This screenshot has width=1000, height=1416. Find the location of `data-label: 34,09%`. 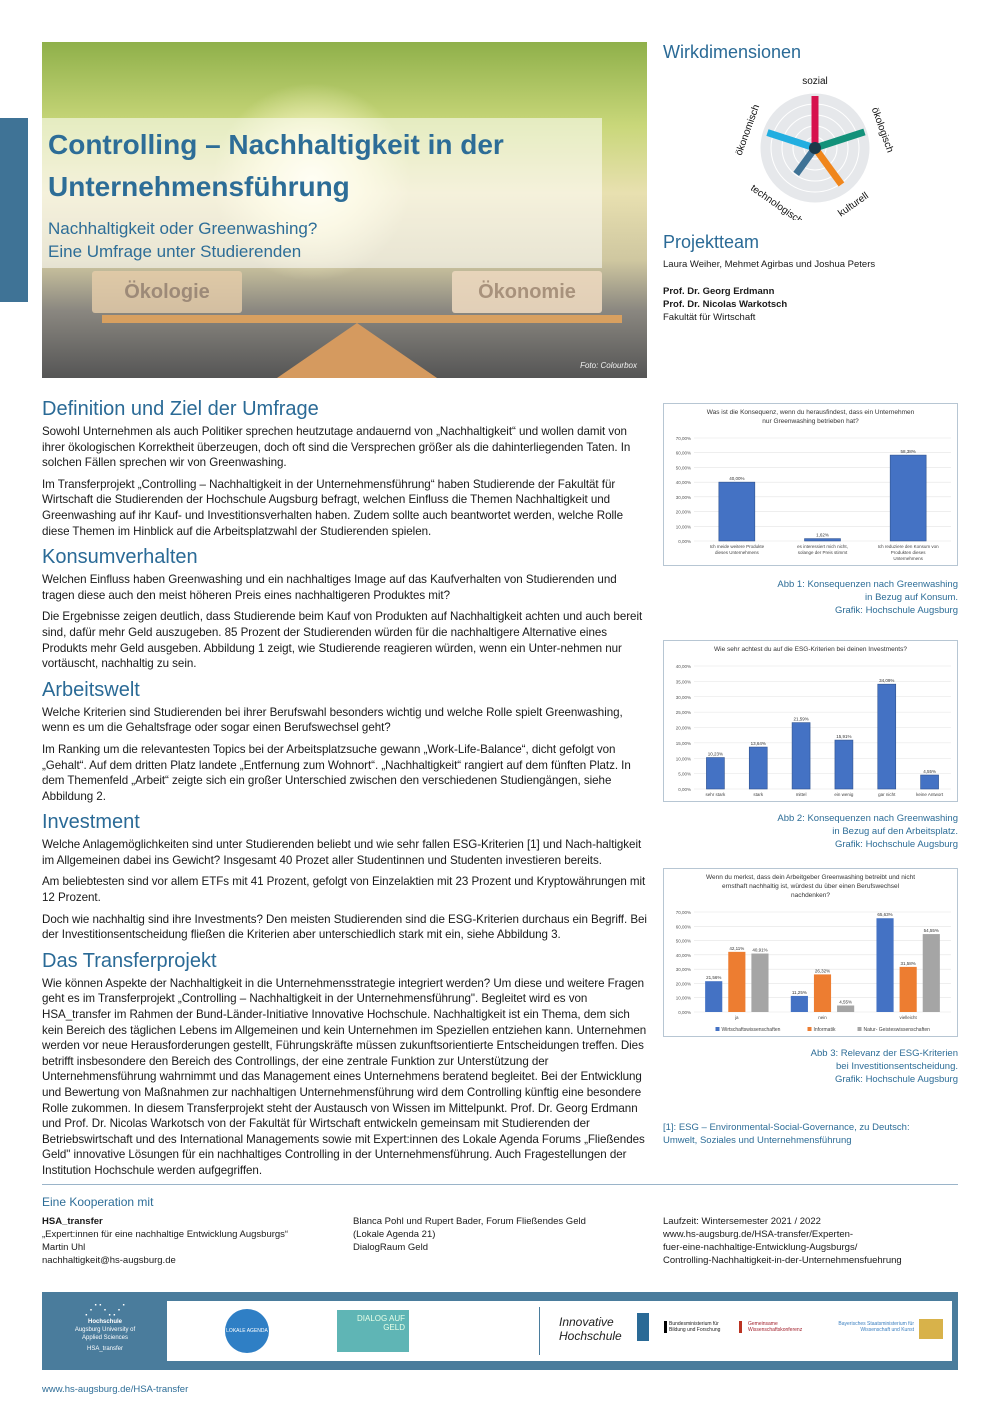

data-label: 34,09% is located at coordinates (886, 680).